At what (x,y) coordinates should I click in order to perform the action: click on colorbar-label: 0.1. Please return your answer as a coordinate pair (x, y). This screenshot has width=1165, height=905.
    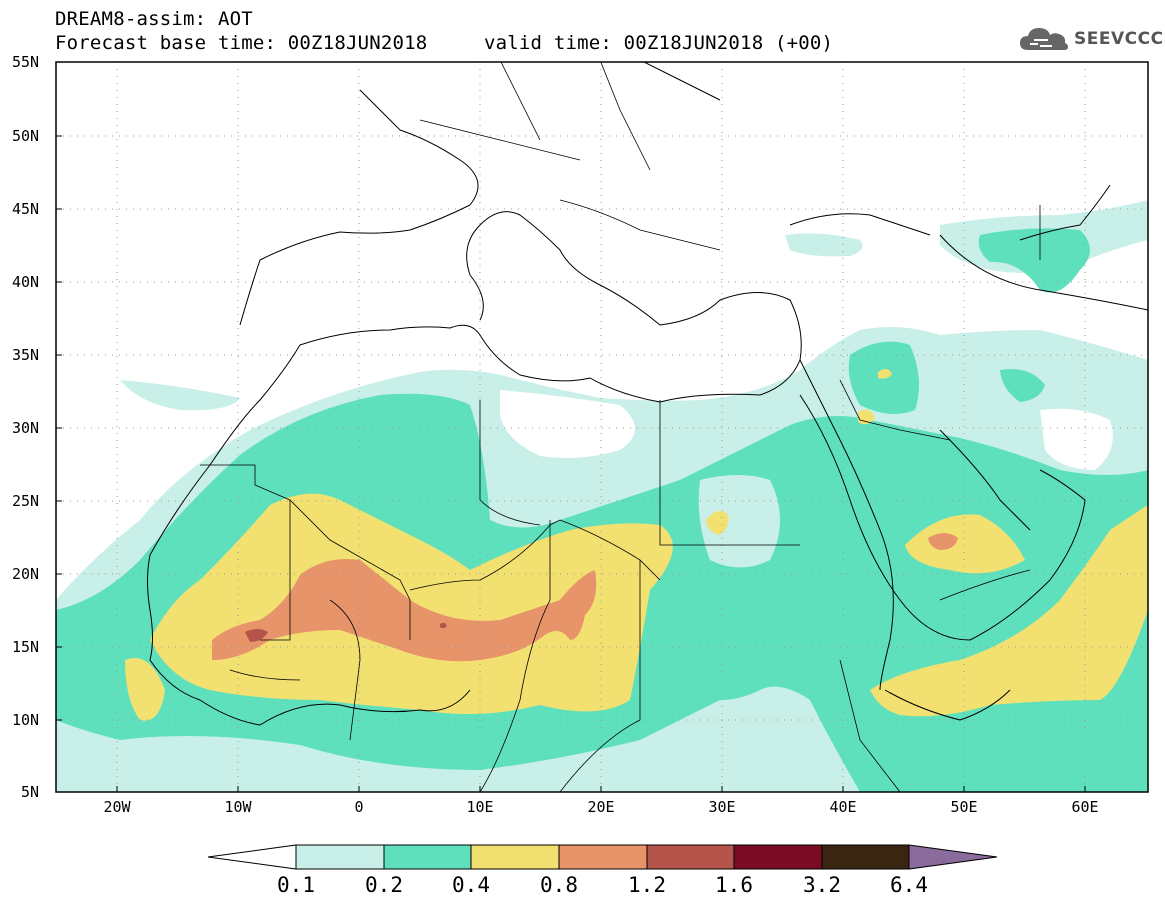
    Looking at the image, I should click on (296, 885).